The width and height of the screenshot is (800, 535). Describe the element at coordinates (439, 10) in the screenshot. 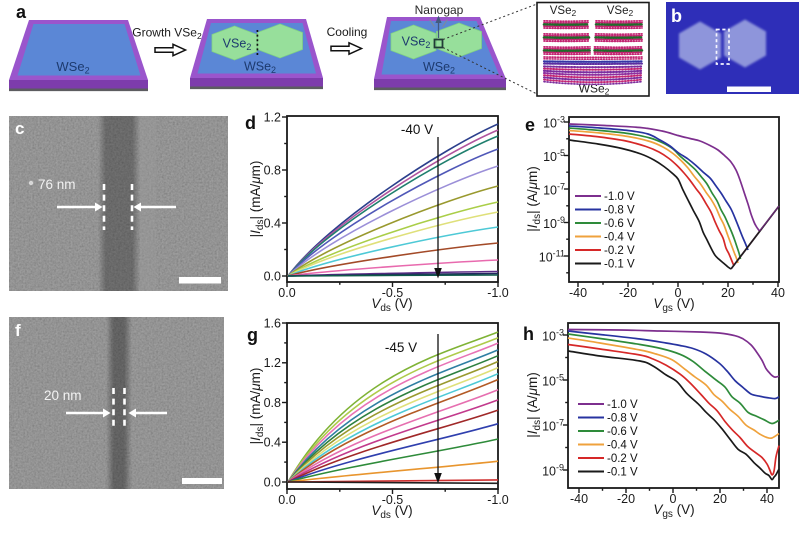

I see `svg-text: Nanogap` at that location.